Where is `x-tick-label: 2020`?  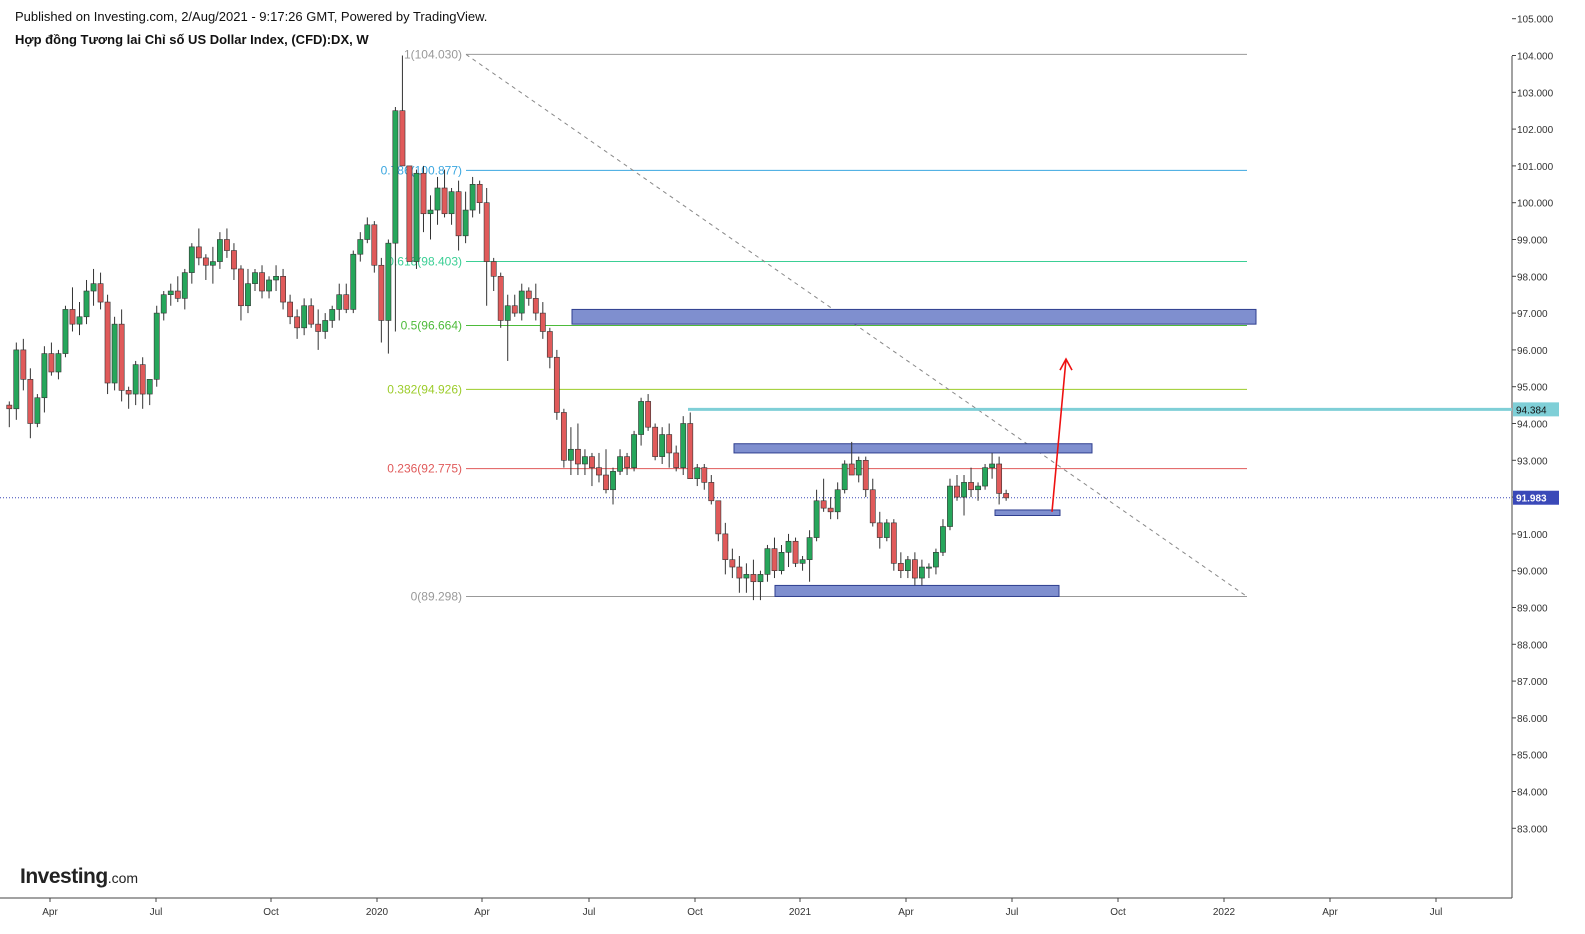 x-tick-label: 2020 is located at coordinates (377, 912).